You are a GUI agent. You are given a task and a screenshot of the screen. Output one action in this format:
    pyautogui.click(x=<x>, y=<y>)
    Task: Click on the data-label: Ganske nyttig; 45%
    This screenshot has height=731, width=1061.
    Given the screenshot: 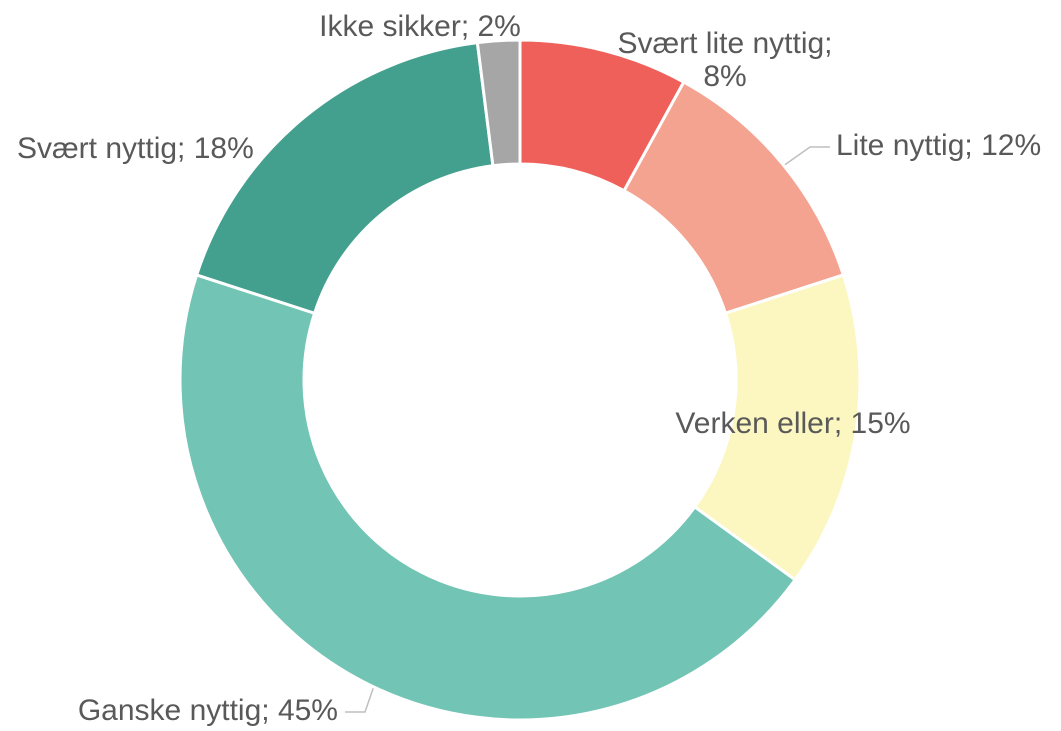 What is the action you would take?
    pyautogui.click(x=208, y=710)
    